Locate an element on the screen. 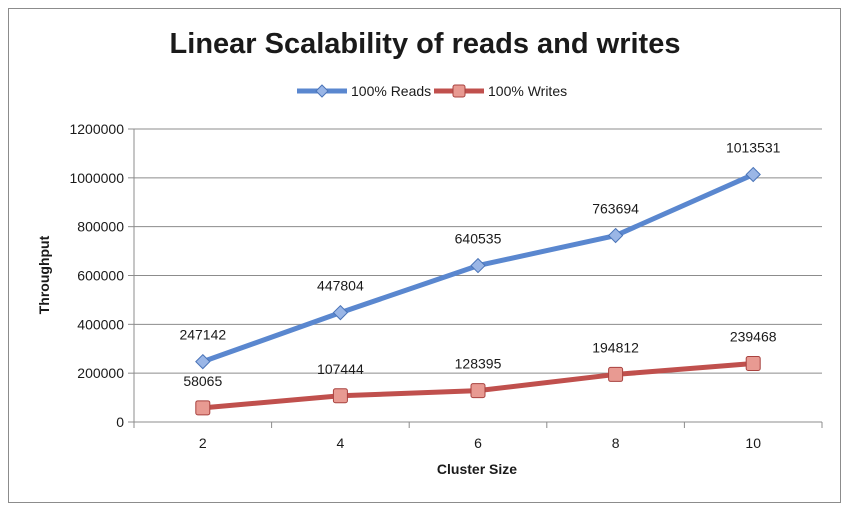  y-tick-label: 600000 is located at coordinates (100, 276).